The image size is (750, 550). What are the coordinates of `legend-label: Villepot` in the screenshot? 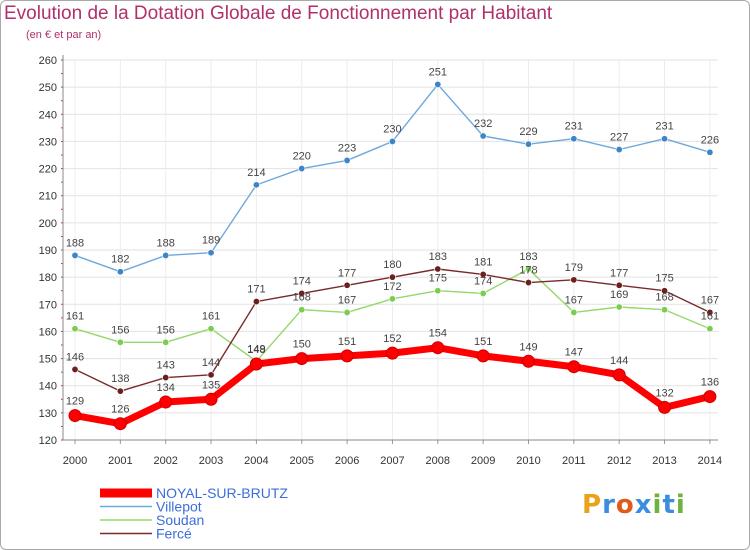 It's located at (179, 507).